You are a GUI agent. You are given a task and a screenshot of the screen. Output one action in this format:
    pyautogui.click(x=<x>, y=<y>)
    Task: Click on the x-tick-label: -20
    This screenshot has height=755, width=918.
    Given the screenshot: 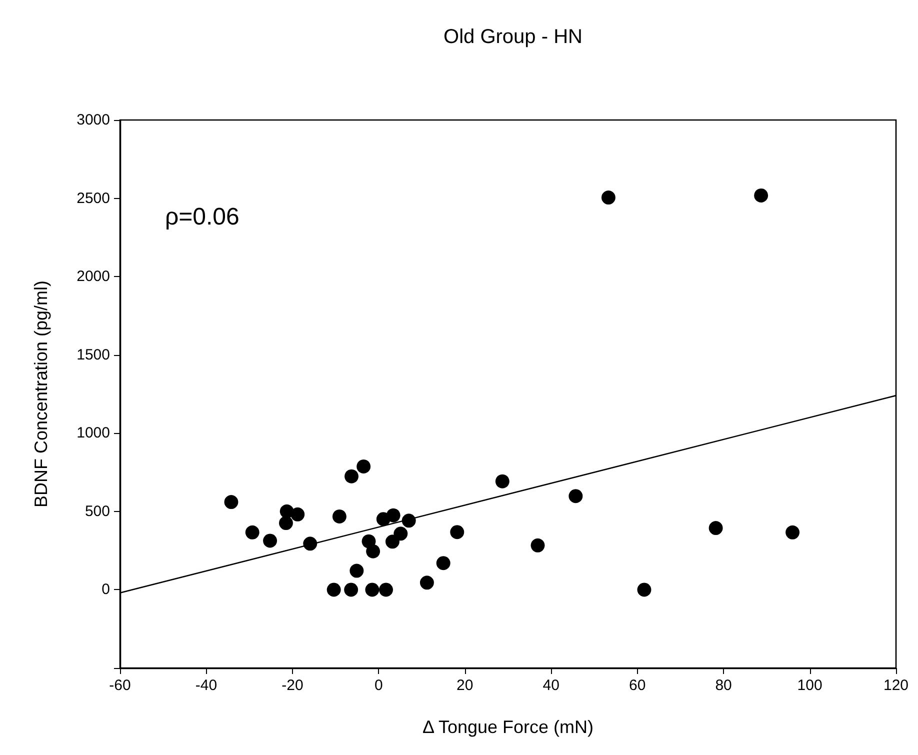 What is the action you would take?
    pyautogui.click(x=293, y=685)
    